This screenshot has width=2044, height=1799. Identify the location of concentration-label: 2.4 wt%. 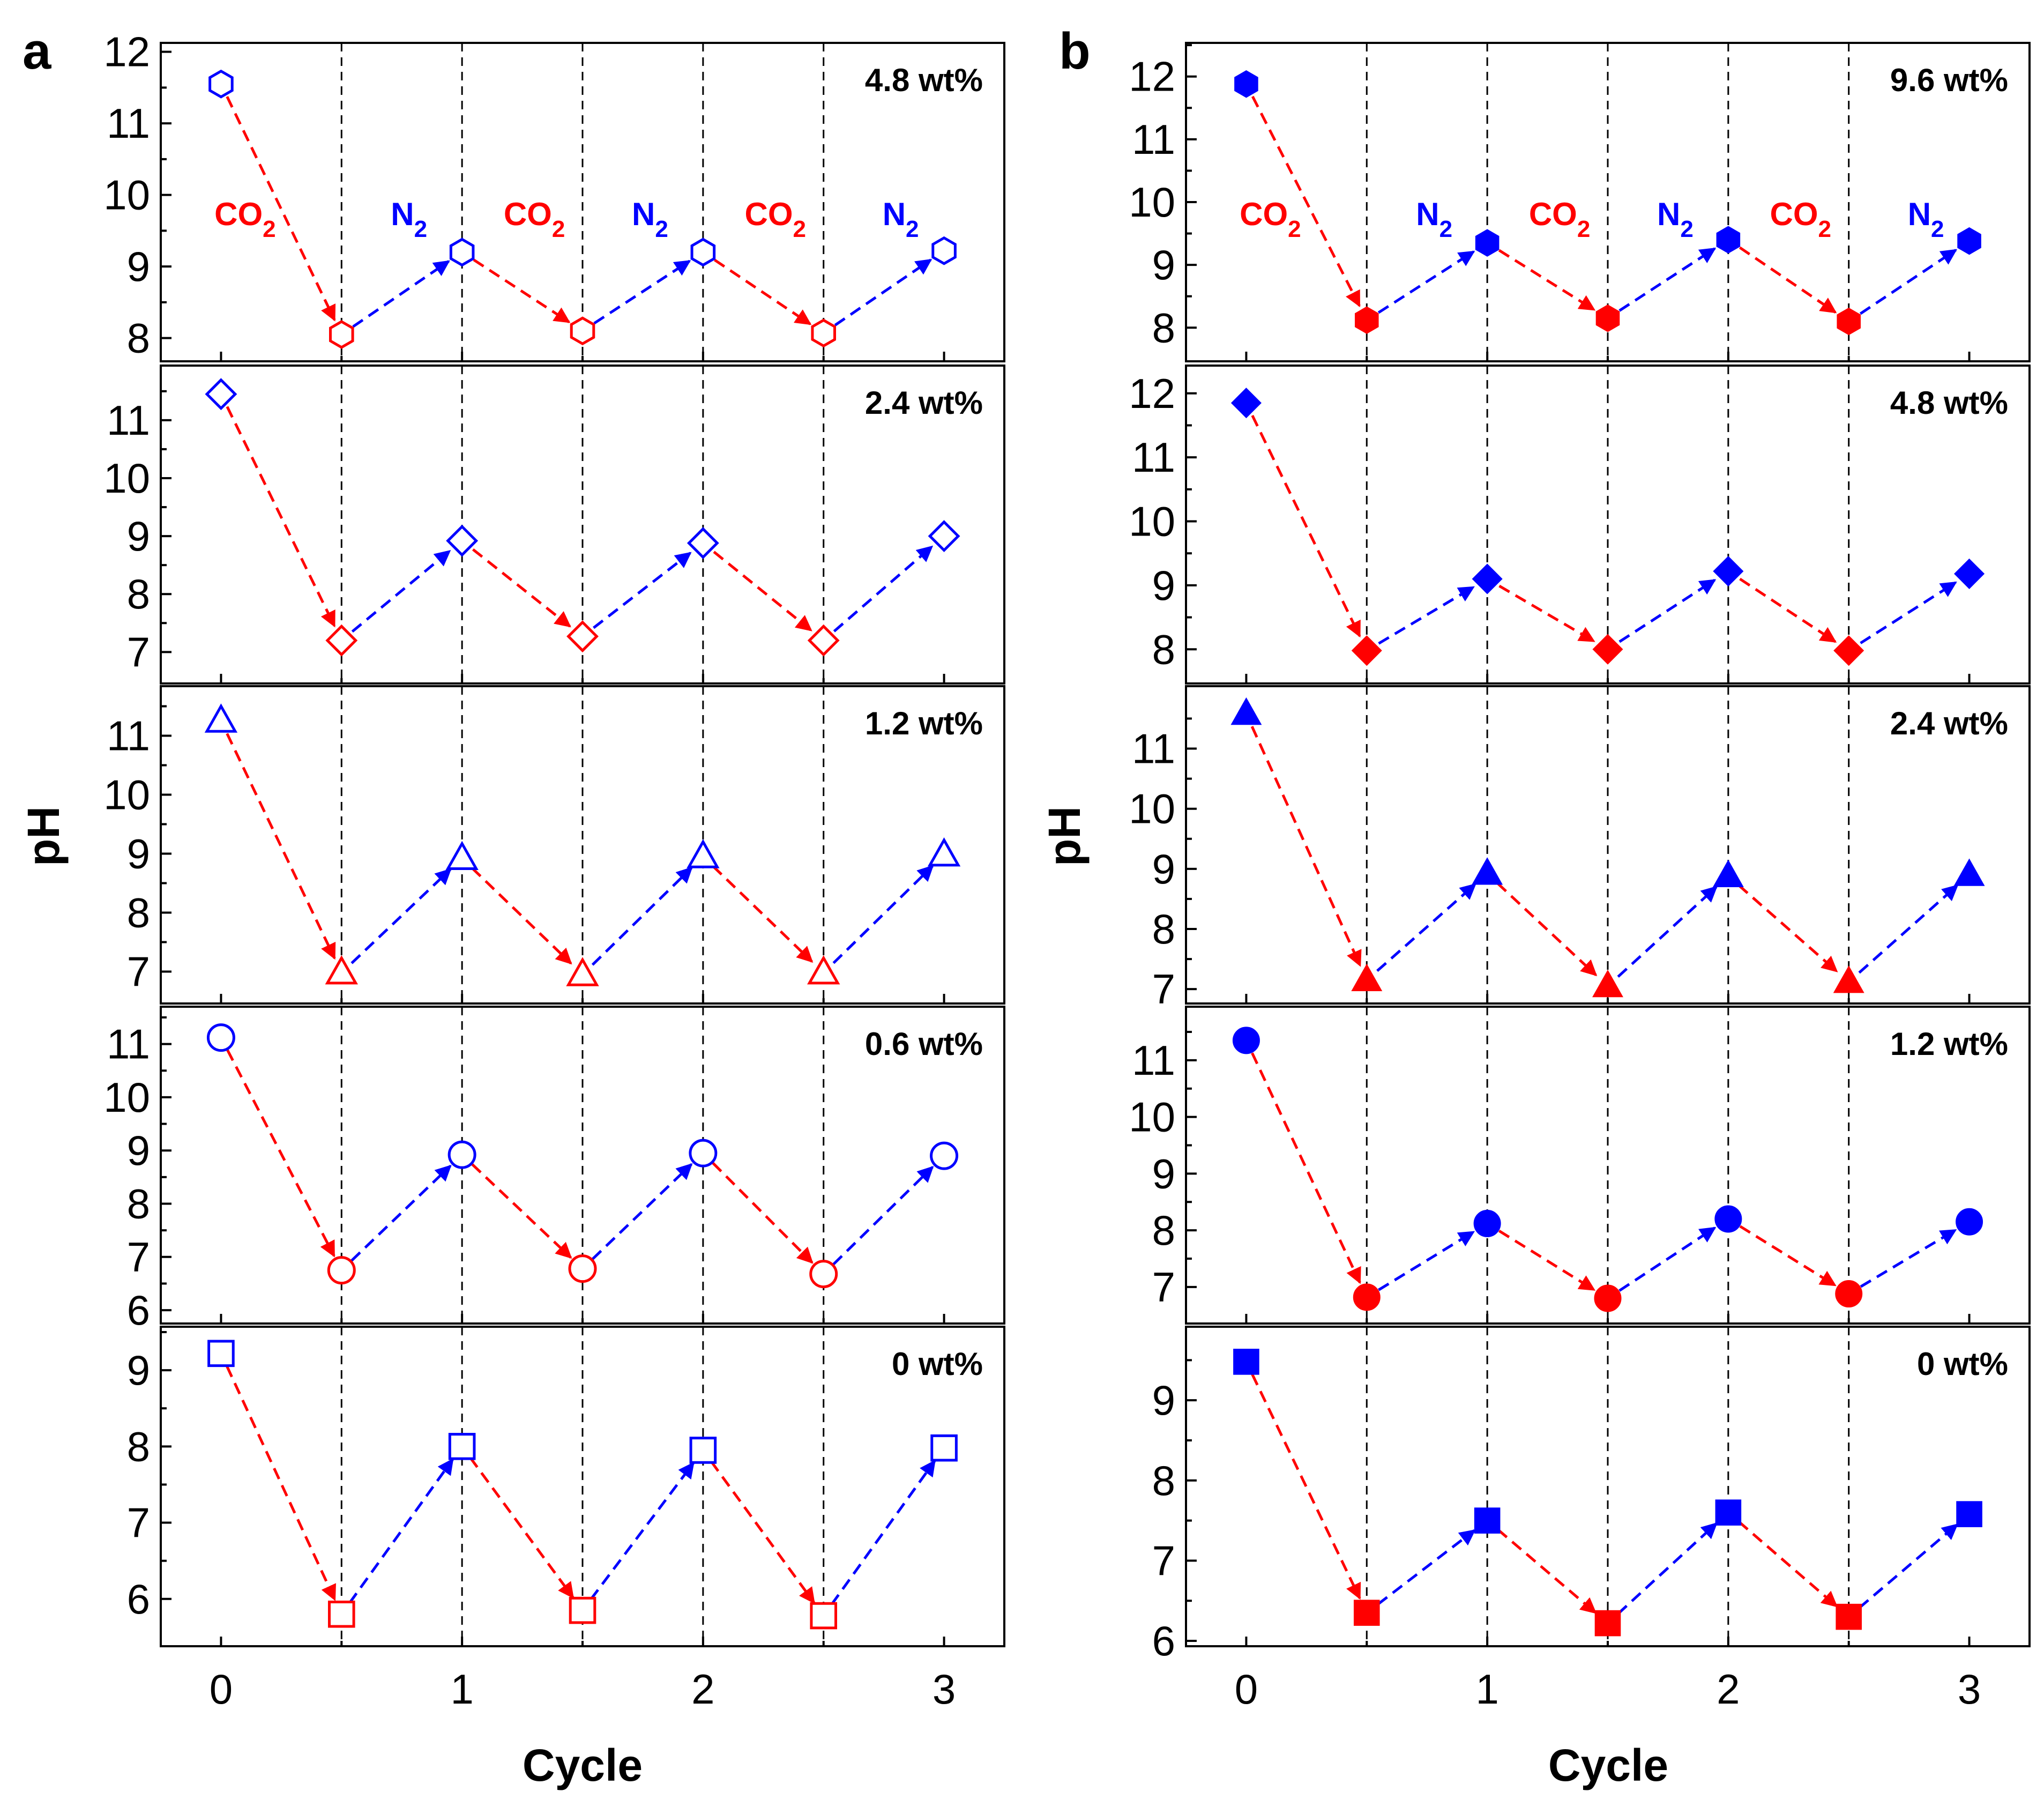
(1949, 723).